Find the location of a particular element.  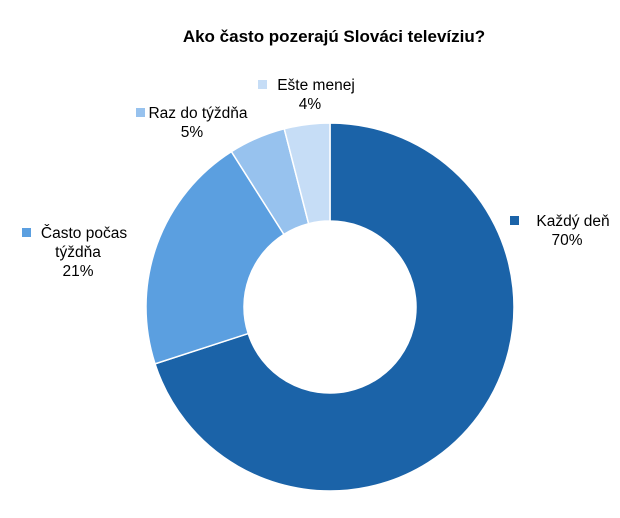

slice-label-3: Raz do týždňa 5% is located at coordinates (192, 123).